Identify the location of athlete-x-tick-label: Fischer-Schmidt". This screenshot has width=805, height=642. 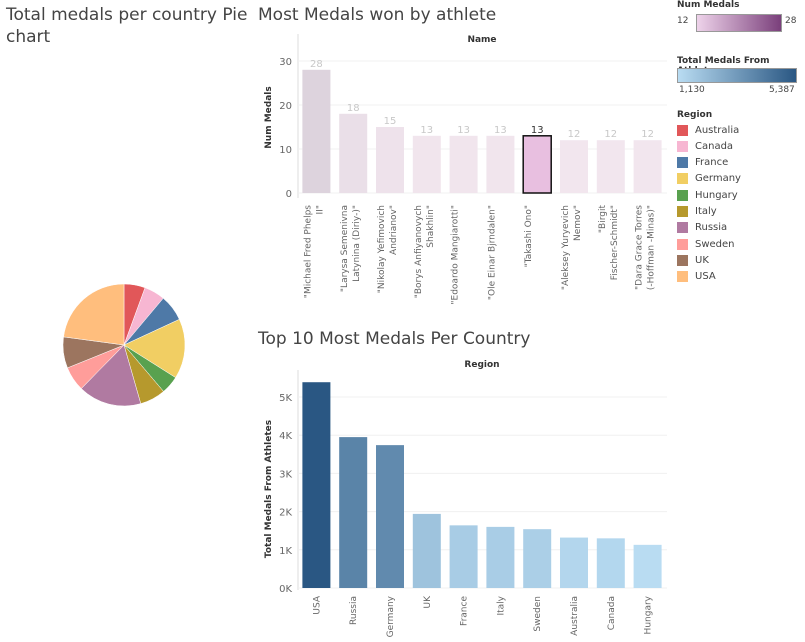
(615, 242).